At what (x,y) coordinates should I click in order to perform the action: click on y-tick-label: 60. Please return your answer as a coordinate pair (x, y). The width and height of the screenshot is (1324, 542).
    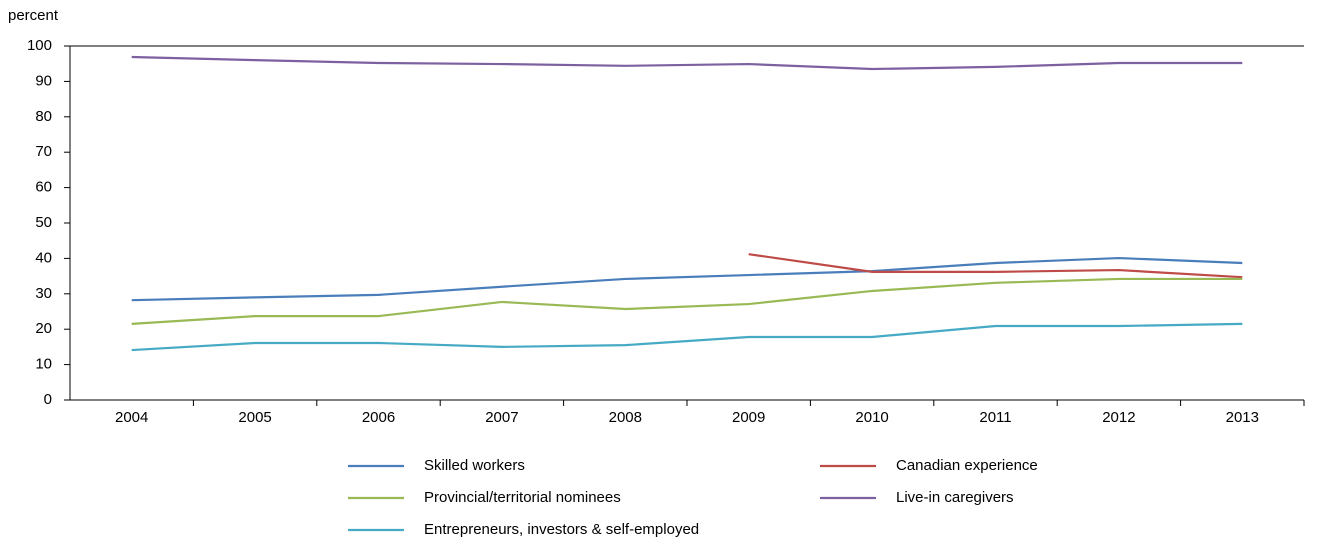
    Looking at the image, I should click on (43, 187).